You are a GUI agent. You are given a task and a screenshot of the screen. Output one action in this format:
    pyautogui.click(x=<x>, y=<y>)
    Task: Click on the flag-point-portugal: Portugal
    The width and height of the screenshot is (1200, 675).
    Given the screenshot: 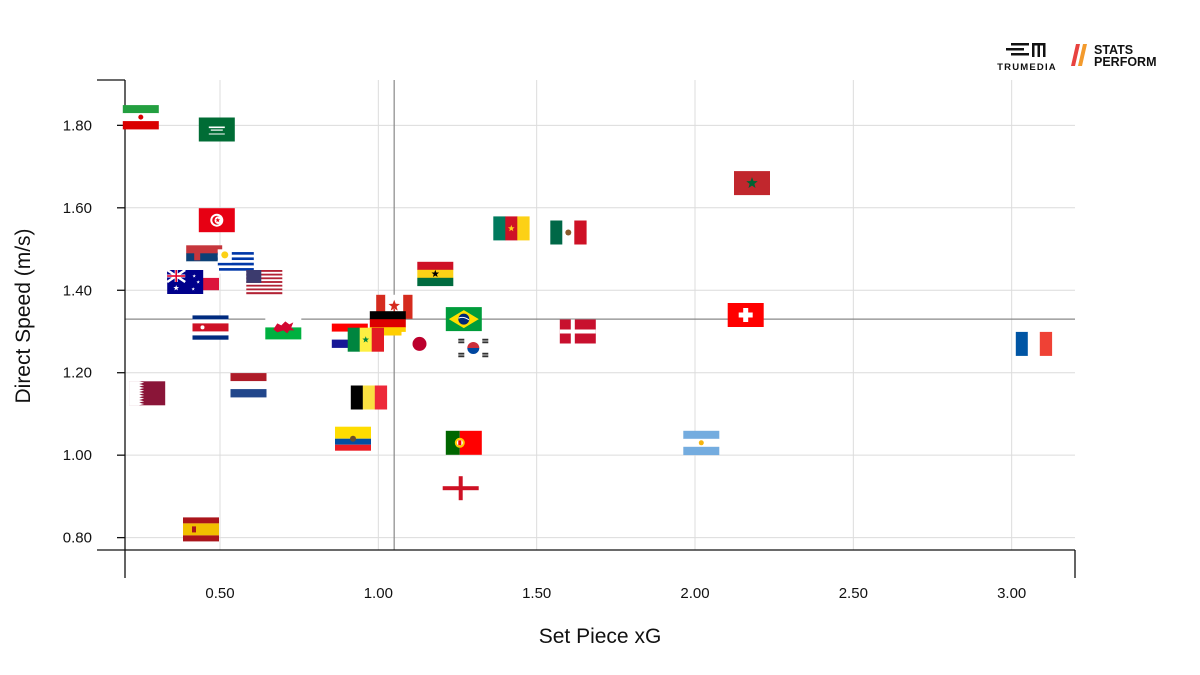 What is the action you would take?
    pyautogui.click(x=463, y=442)
    